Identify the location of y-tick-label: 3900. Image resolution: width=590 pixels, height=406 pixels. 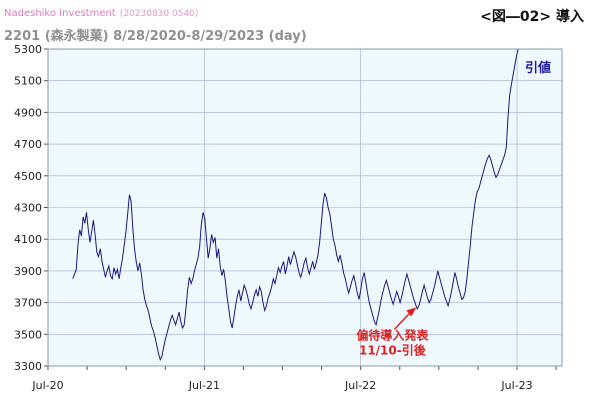
(28, 271).